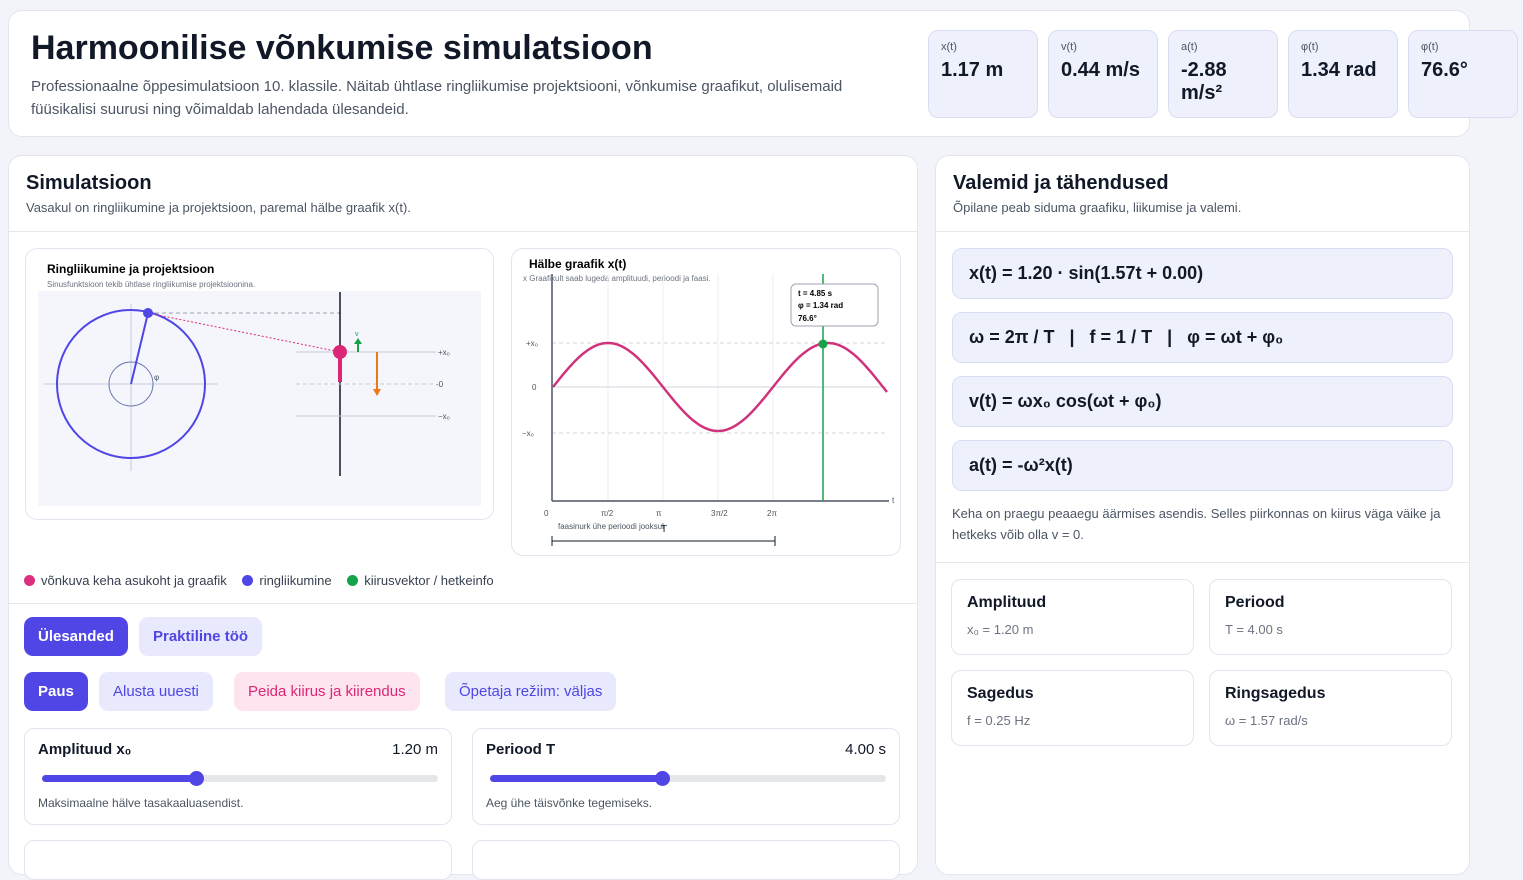 The height and width of the screenshot is (880, 1523). I want to click on level-label: −x₀, so click(444, 416).